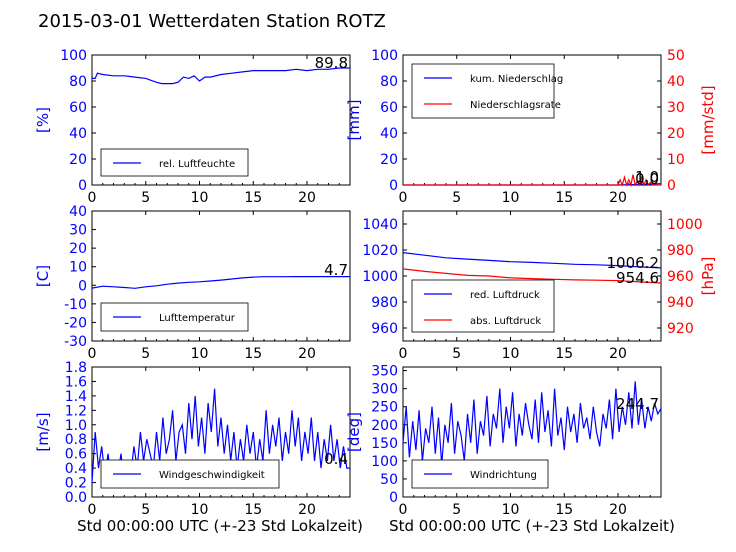 The width and height of the screenshot is (736, 552). Describe the element at coordinates (43, 120) in the screenshot. I see `y-axis-label: [%]` at that location.